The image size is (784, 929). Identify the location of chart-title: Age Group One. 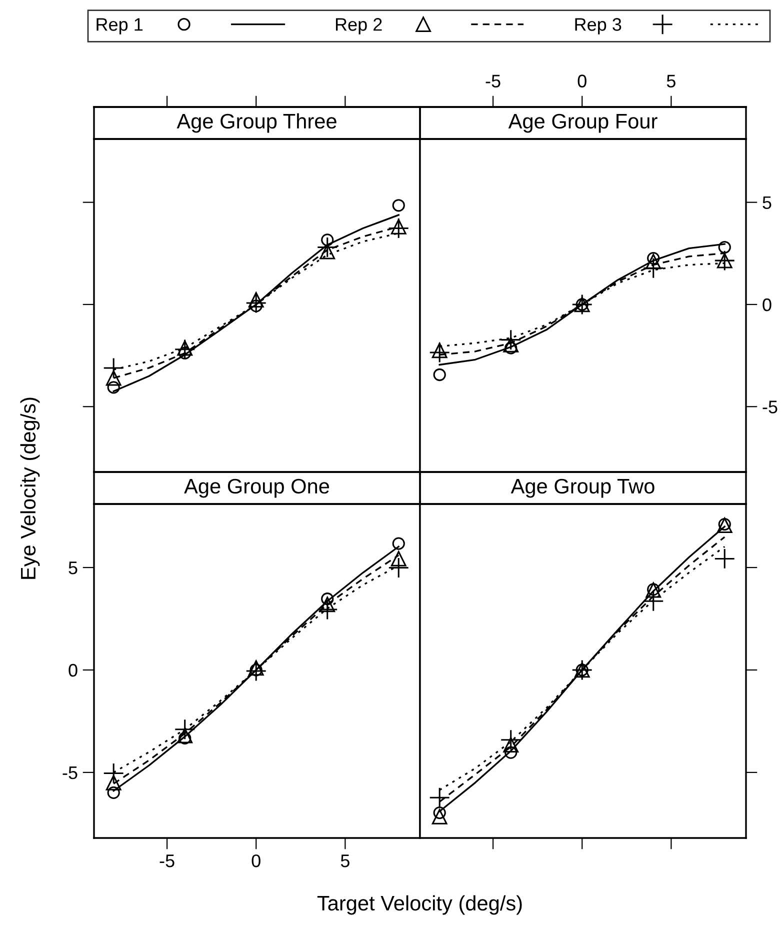
(257, 488).